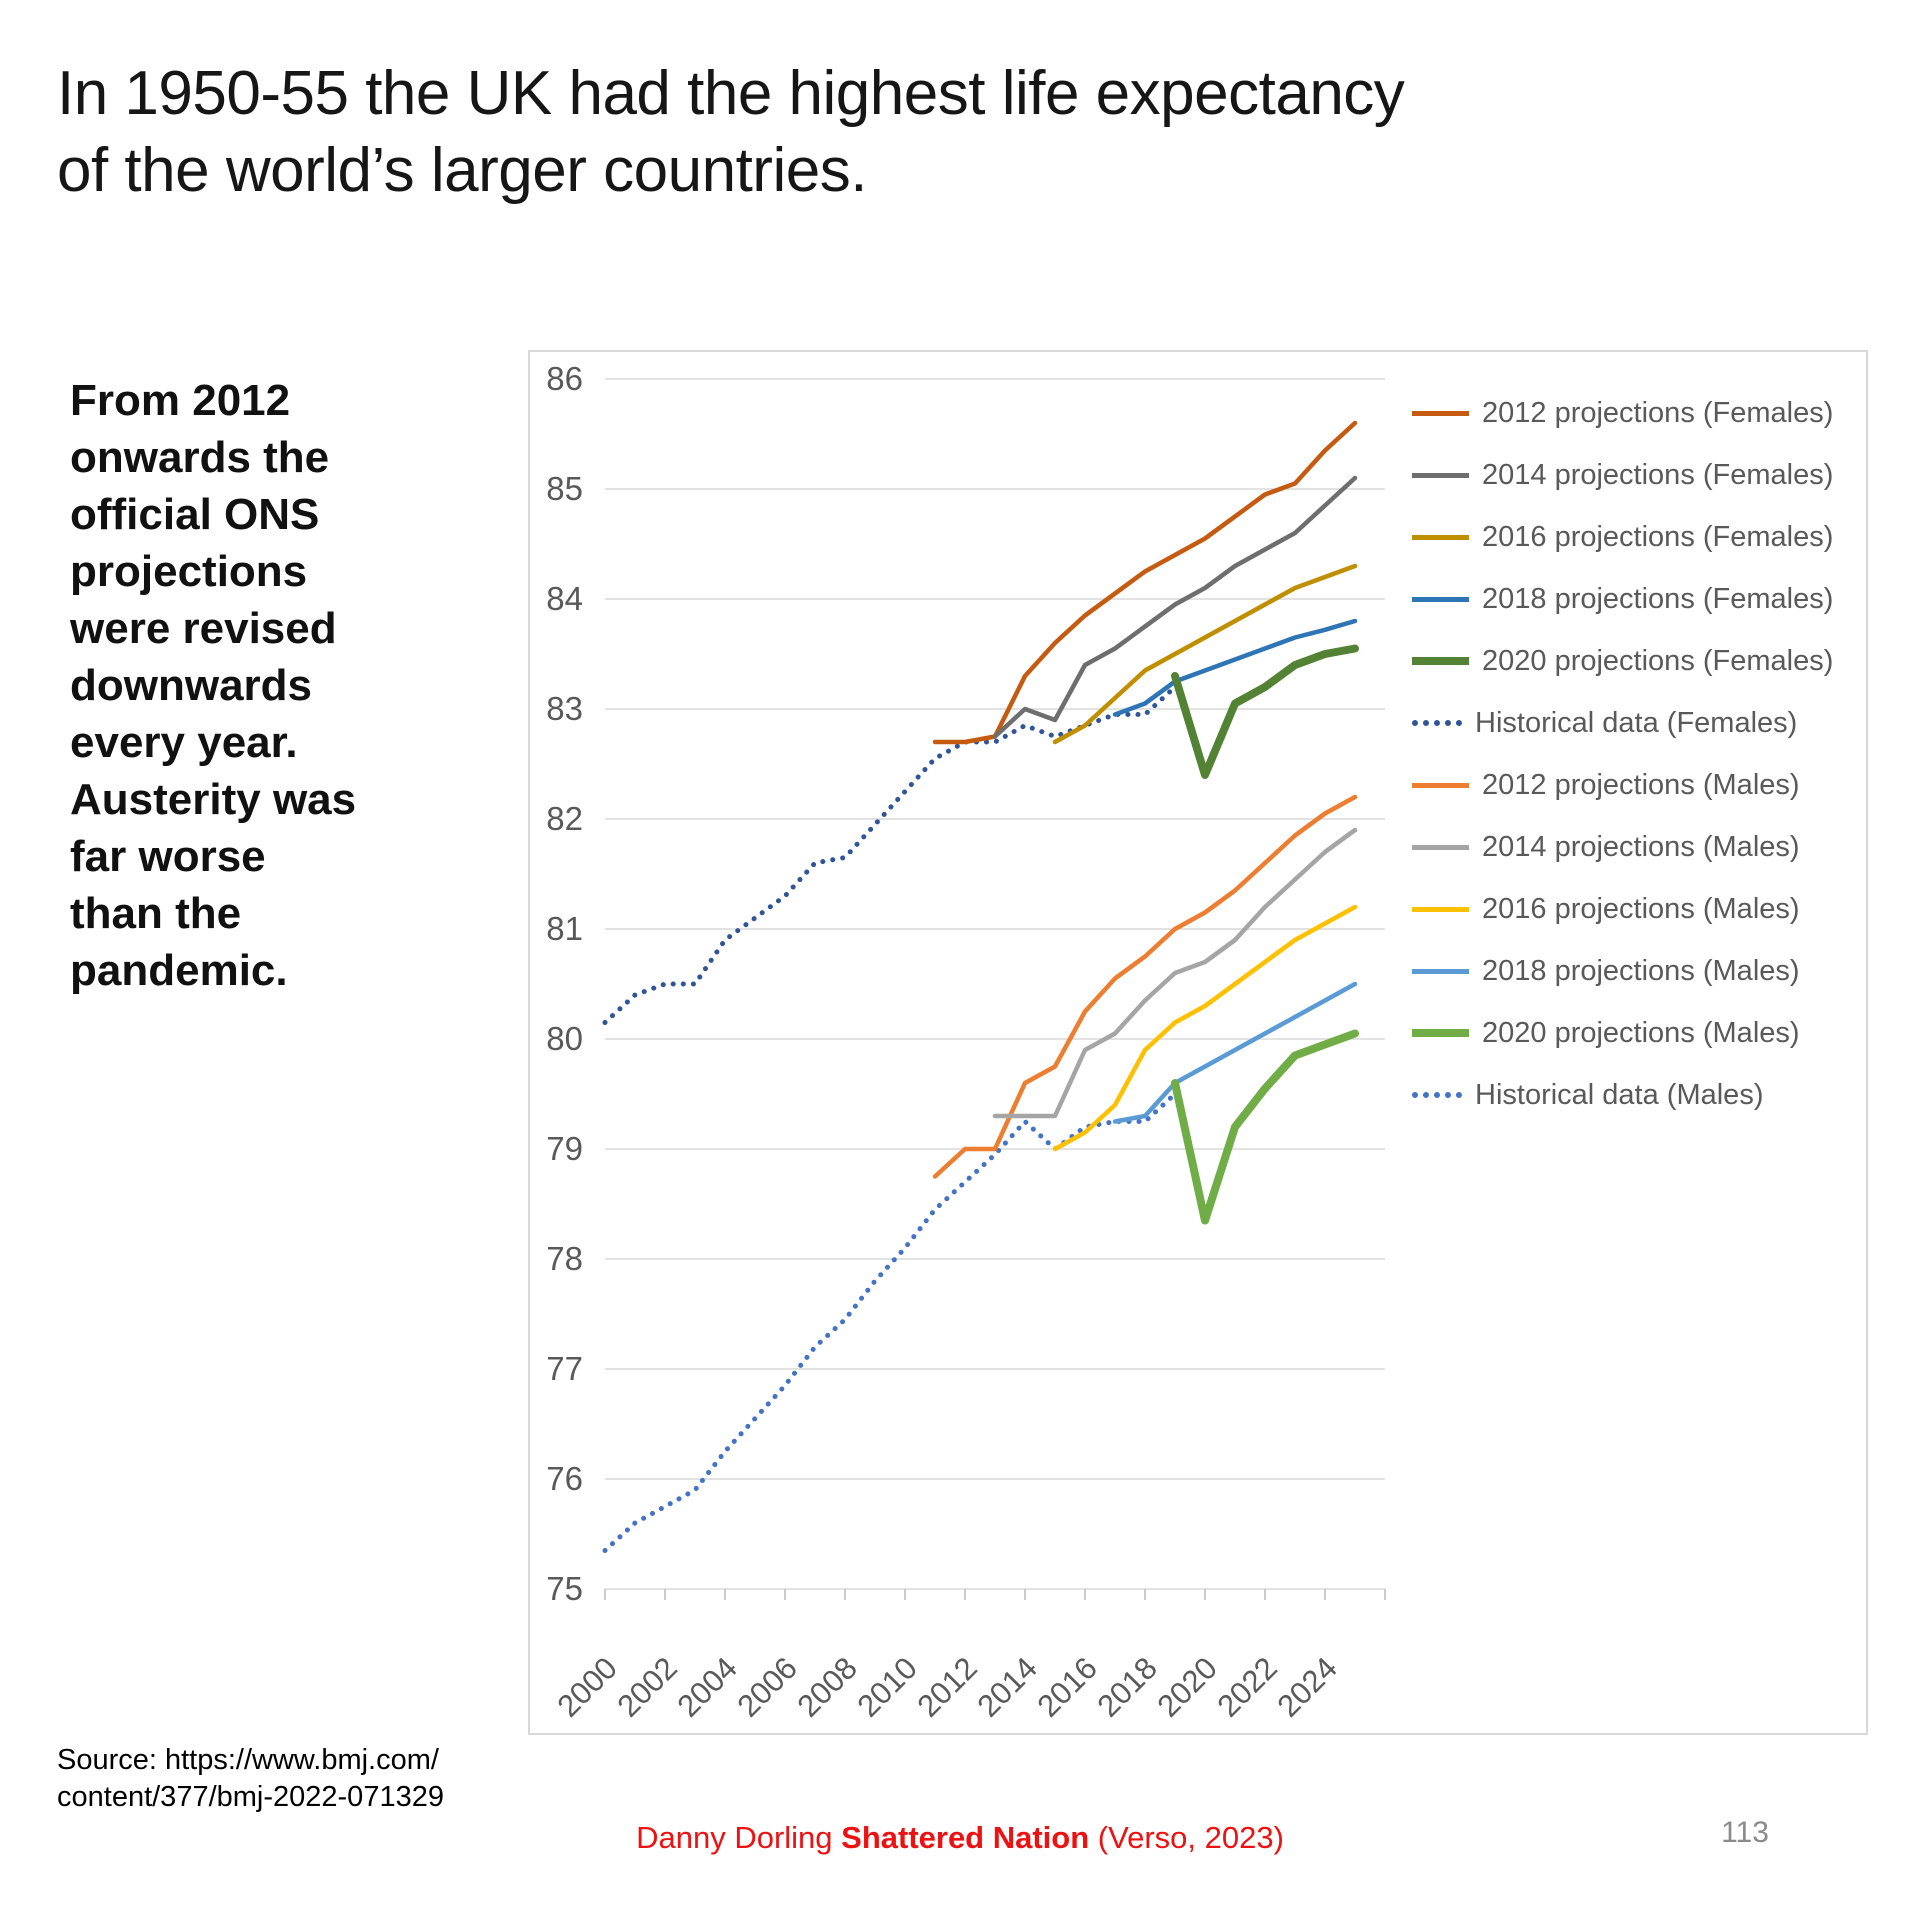 The image size is (1920, 1920). What do you see at coordinates (1307, 1687) in the screenshot?
I see `x-axis-tick-label: 2024` at bounding box center [1307, 1687].